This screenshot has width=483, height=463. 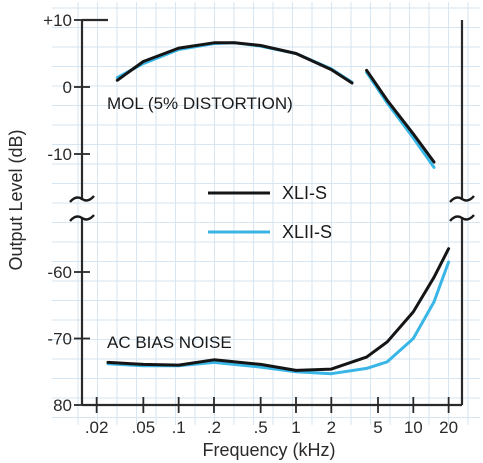 I want to click on mol-annotation: MOL (5% DISTORTION), so click(x=200, y=103).